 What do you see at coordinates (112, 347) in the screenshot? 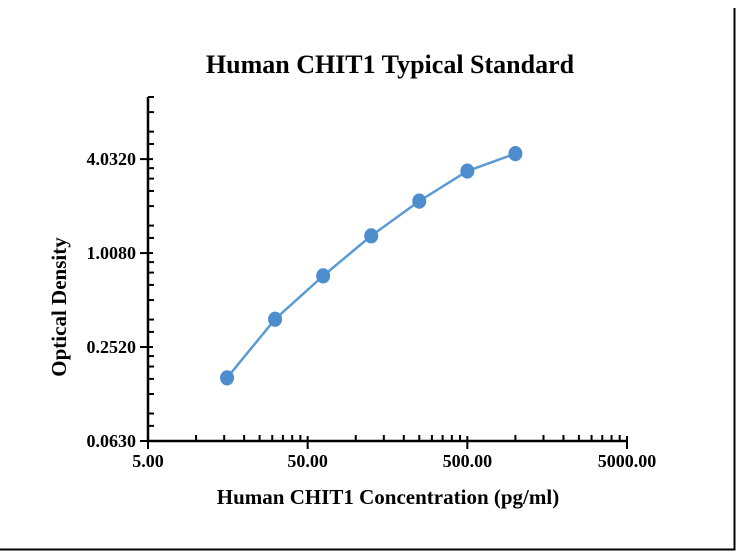
I see `y-tick-label: 0.2520` at bounding box center [112, 347].